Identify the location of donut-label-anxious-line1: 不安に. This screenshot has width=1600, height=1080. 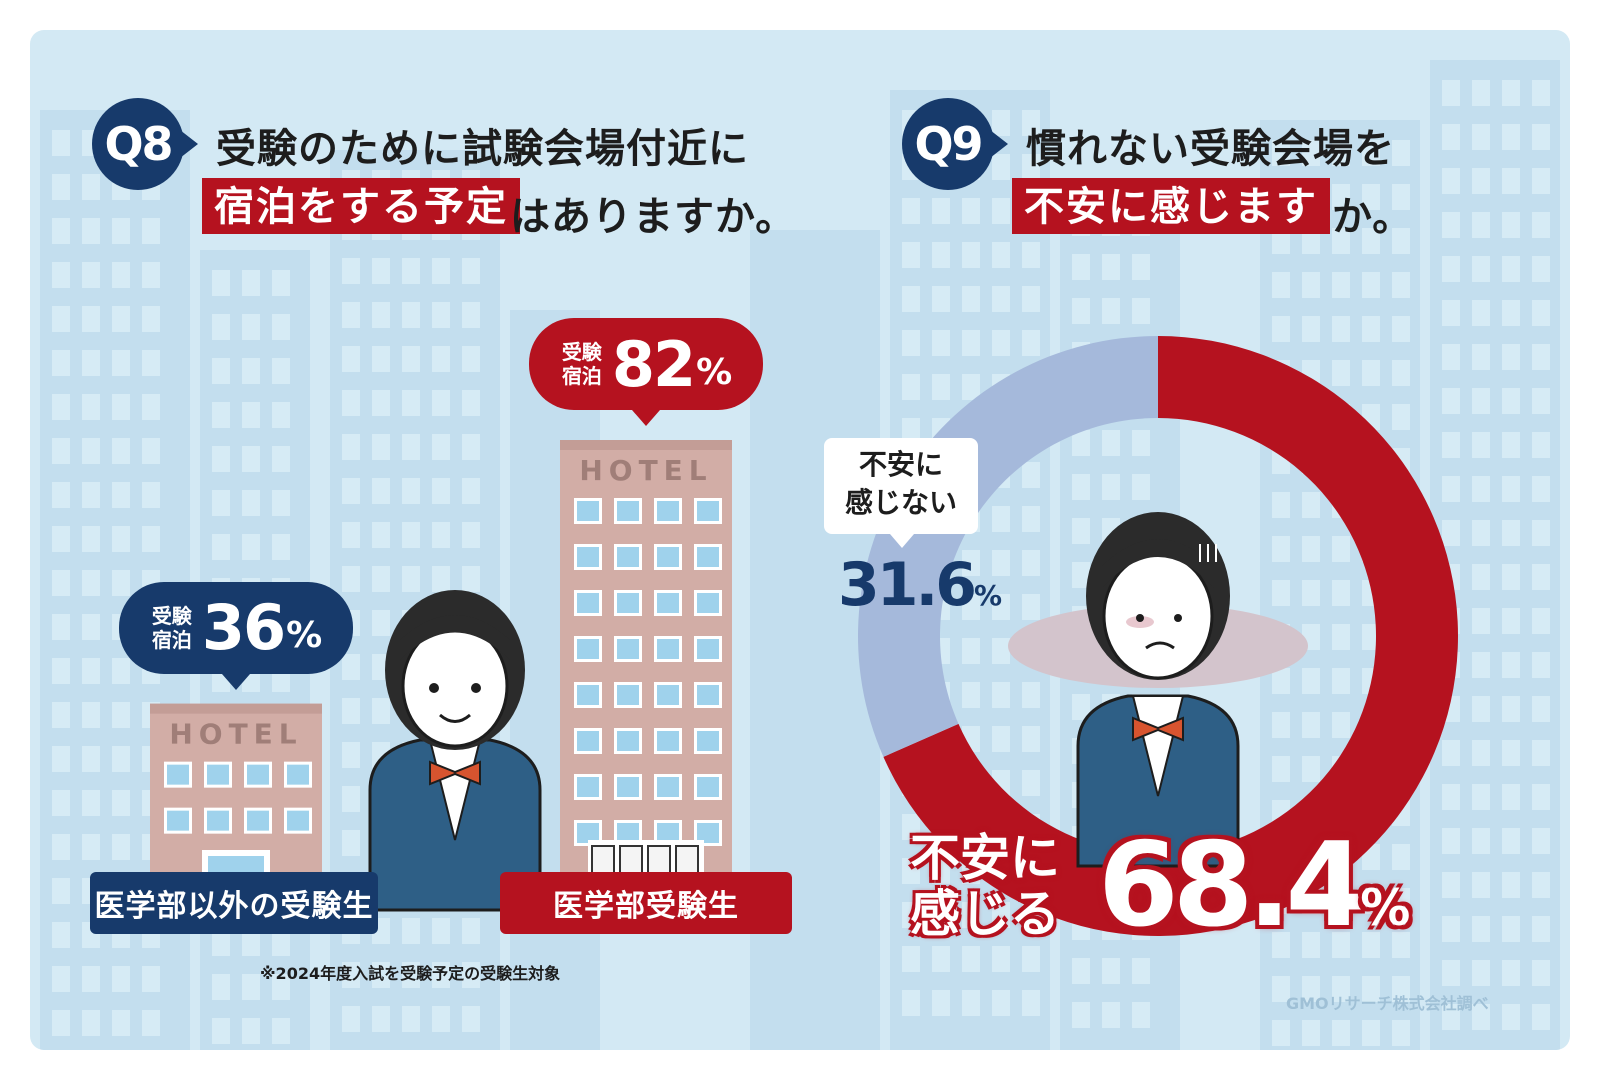
(985, 858).